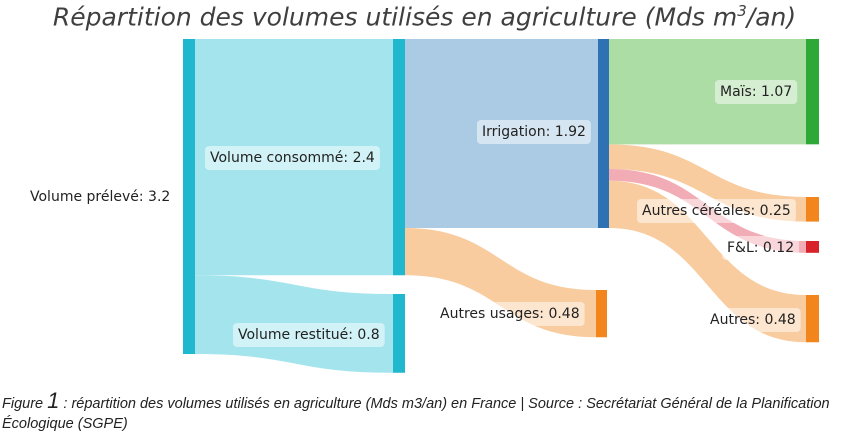 The image size is (849, 436). I want to click on caption-figure-number: 1, so click(53, 400).